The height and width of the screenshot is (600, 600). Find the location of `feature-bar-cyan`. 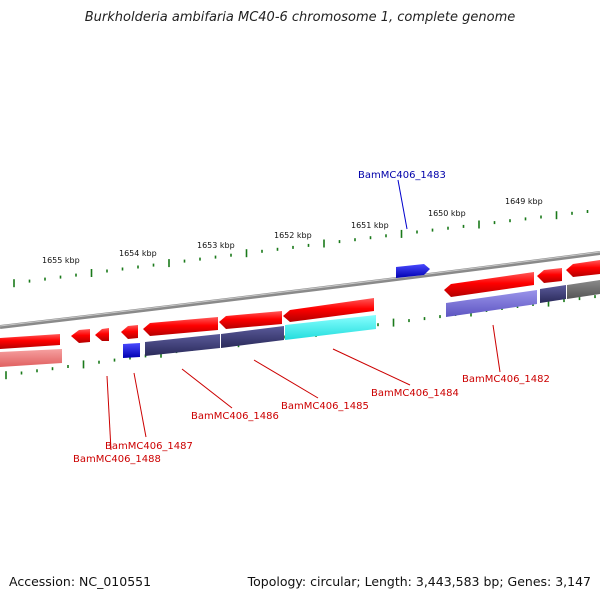

feature-bar-cyan is located at coordinates (330, 327).